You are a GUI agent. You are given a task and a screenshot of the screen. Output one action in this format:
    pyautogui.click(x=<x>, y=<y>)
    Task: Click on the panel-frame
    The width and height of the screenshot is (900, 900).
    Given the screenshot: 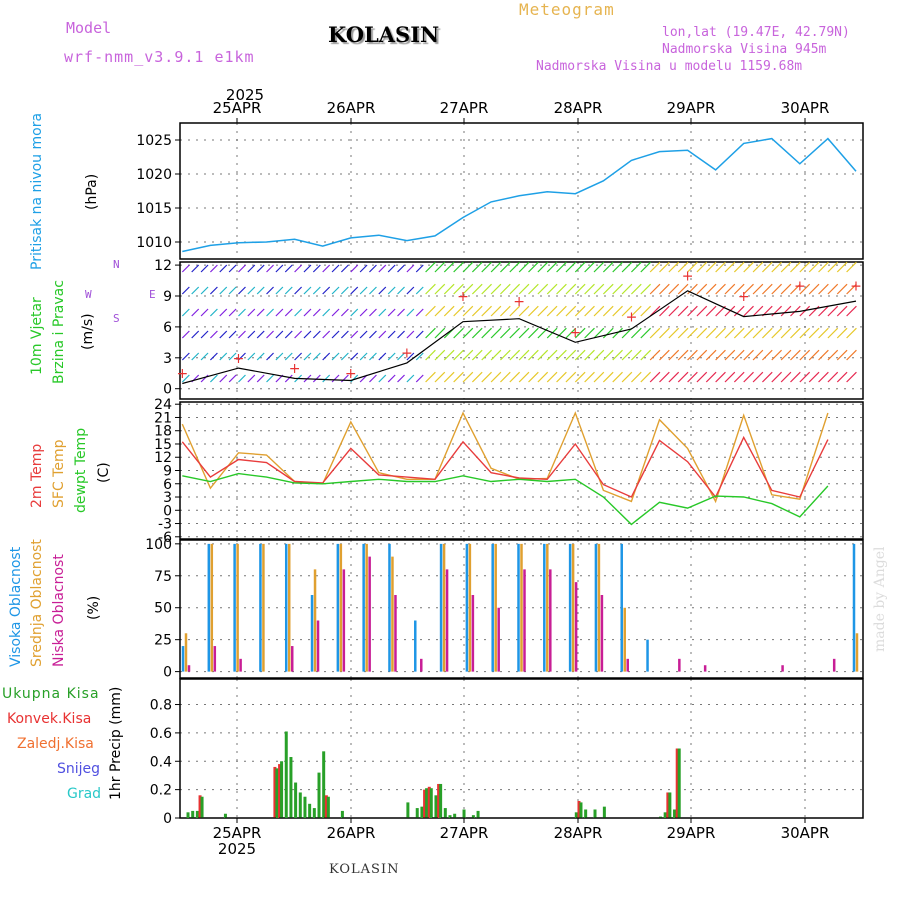 What is the action you would take?
    pyautogui.click(x=521, y=609)
    